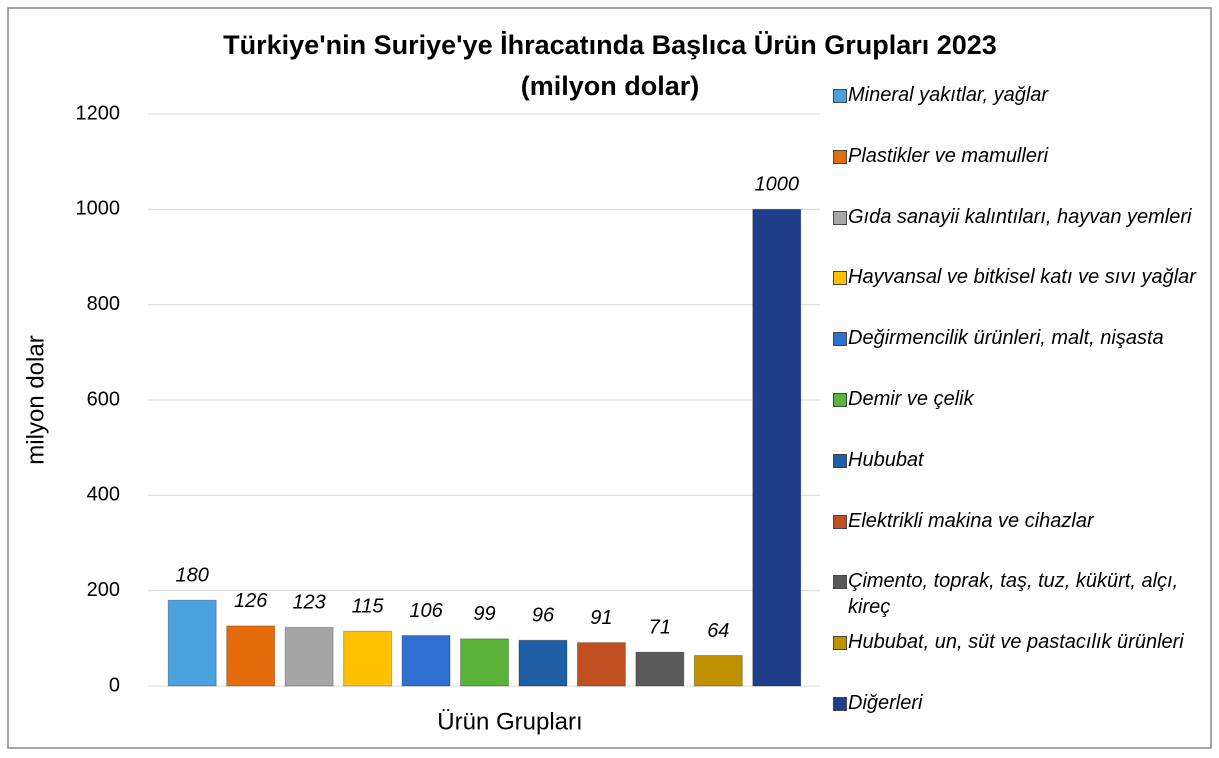 Image resolution: width=1219 pixels, height=758 pixels. Describe the element at coordinates (948, 95) in the screenshot. I see `legend-label: Mineral yakıtlar, yağlar` at that location.